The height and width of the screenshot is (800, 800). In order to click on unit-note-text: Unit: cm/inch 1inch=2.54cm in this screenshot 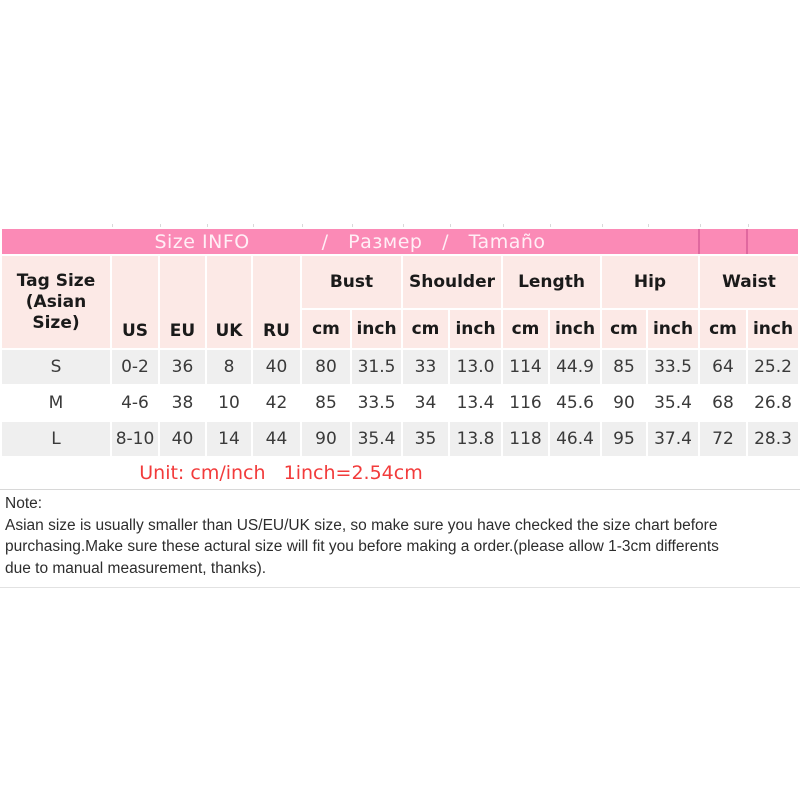, I will do `click(400, 472)`.